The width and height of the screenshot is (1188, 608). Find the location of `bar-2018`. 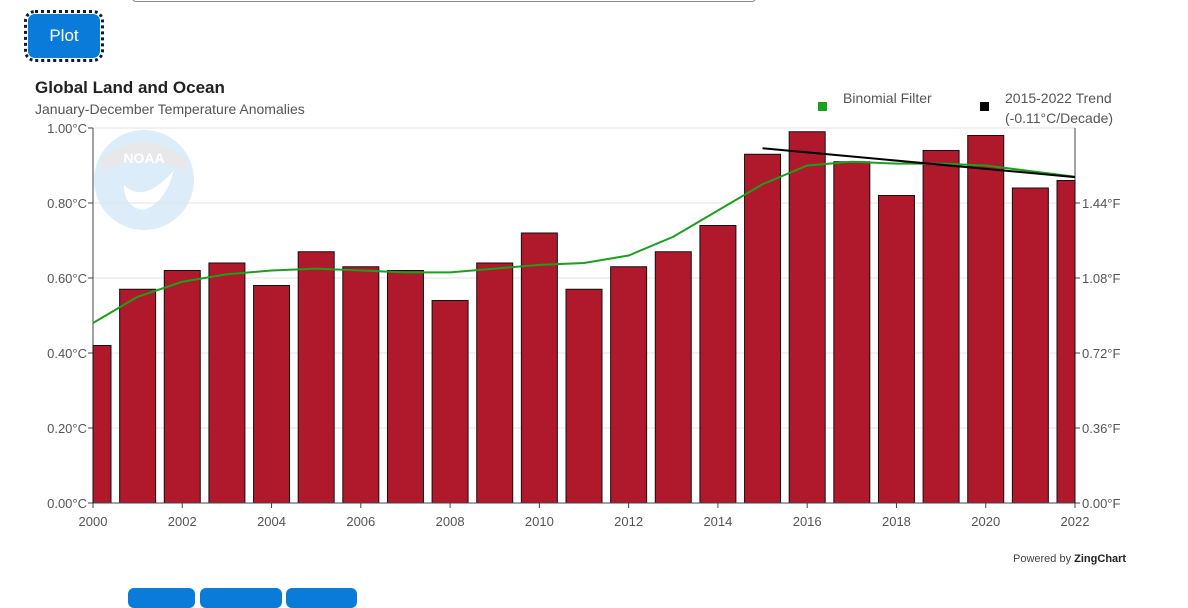

bar-2018 is located at coordinates (896, 349).